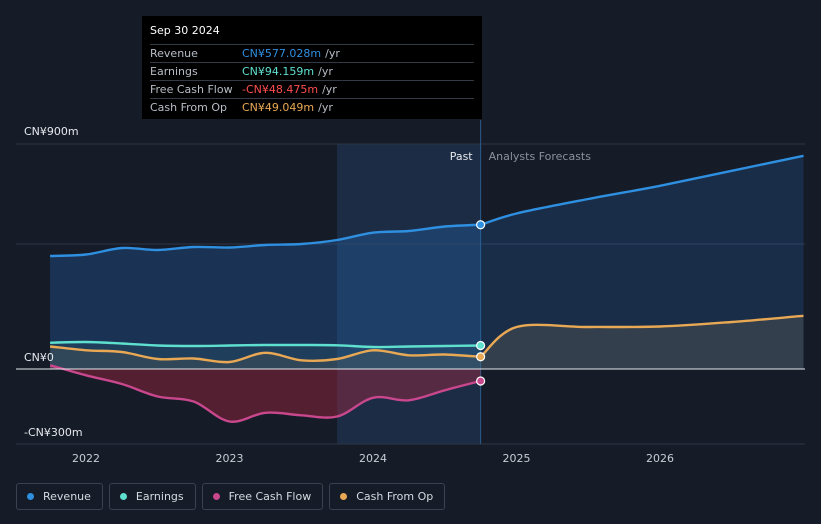 The image size is (821, 524). I want to click on legend-label: Revenue, so click(67, 496).